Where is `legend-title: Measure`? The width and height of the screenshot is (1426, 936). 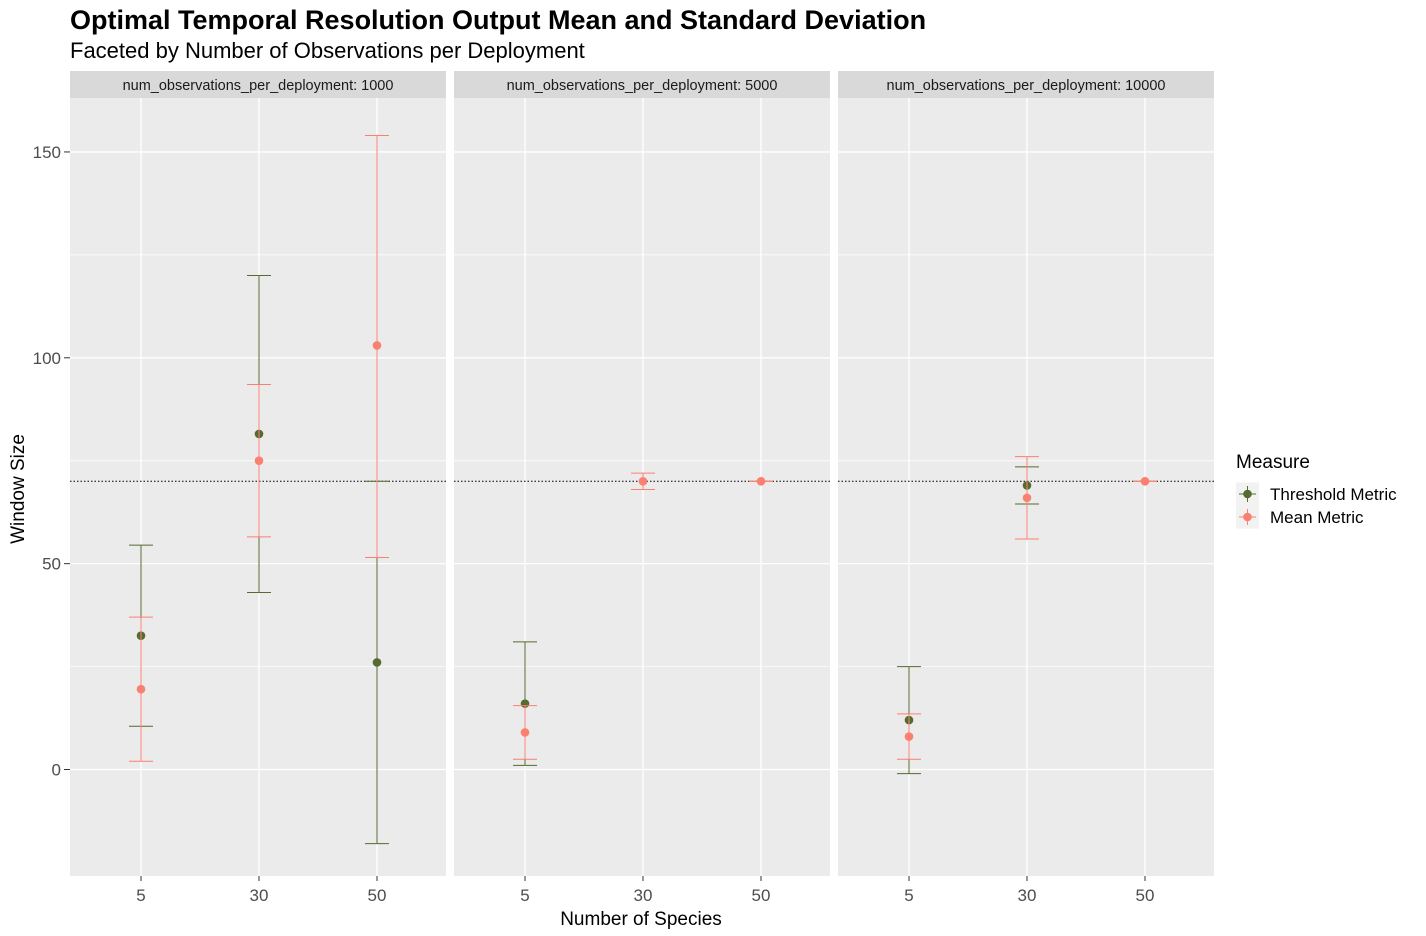 legend-title: Measure is located at coordinates (1273, 462).